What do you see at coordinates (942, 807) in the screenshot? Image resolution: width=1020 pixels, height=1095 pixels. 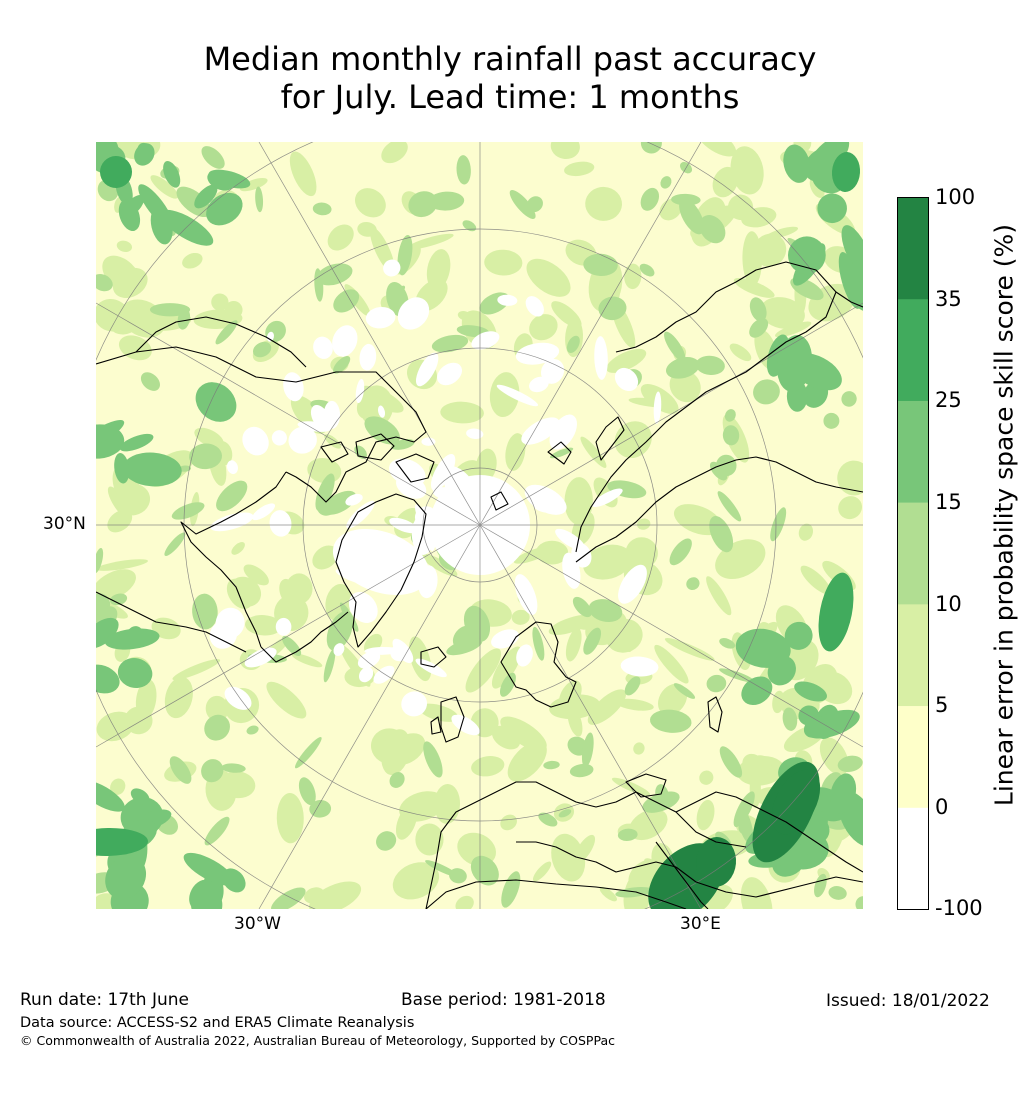 I see `colorbar-tick: 0` at bounding box center [942, 807].